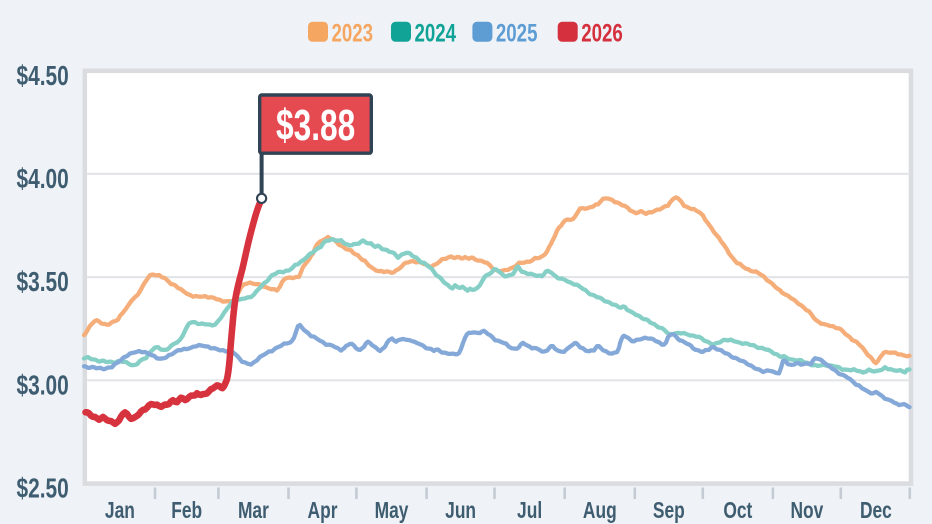 This screenshot has width=932, height=524. What do you see at coordinates (186, 511) in the screenshot?
I see `svg-text: Feb` at bounding box center [186, 511].